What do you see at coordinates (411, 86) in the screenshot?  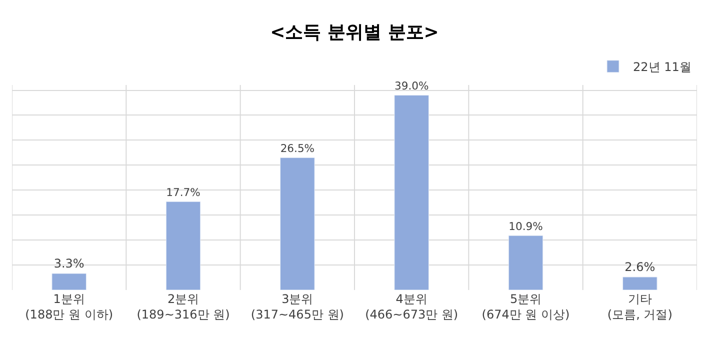 I see `data-label: 39.0%` at bounding box center [411, 86].